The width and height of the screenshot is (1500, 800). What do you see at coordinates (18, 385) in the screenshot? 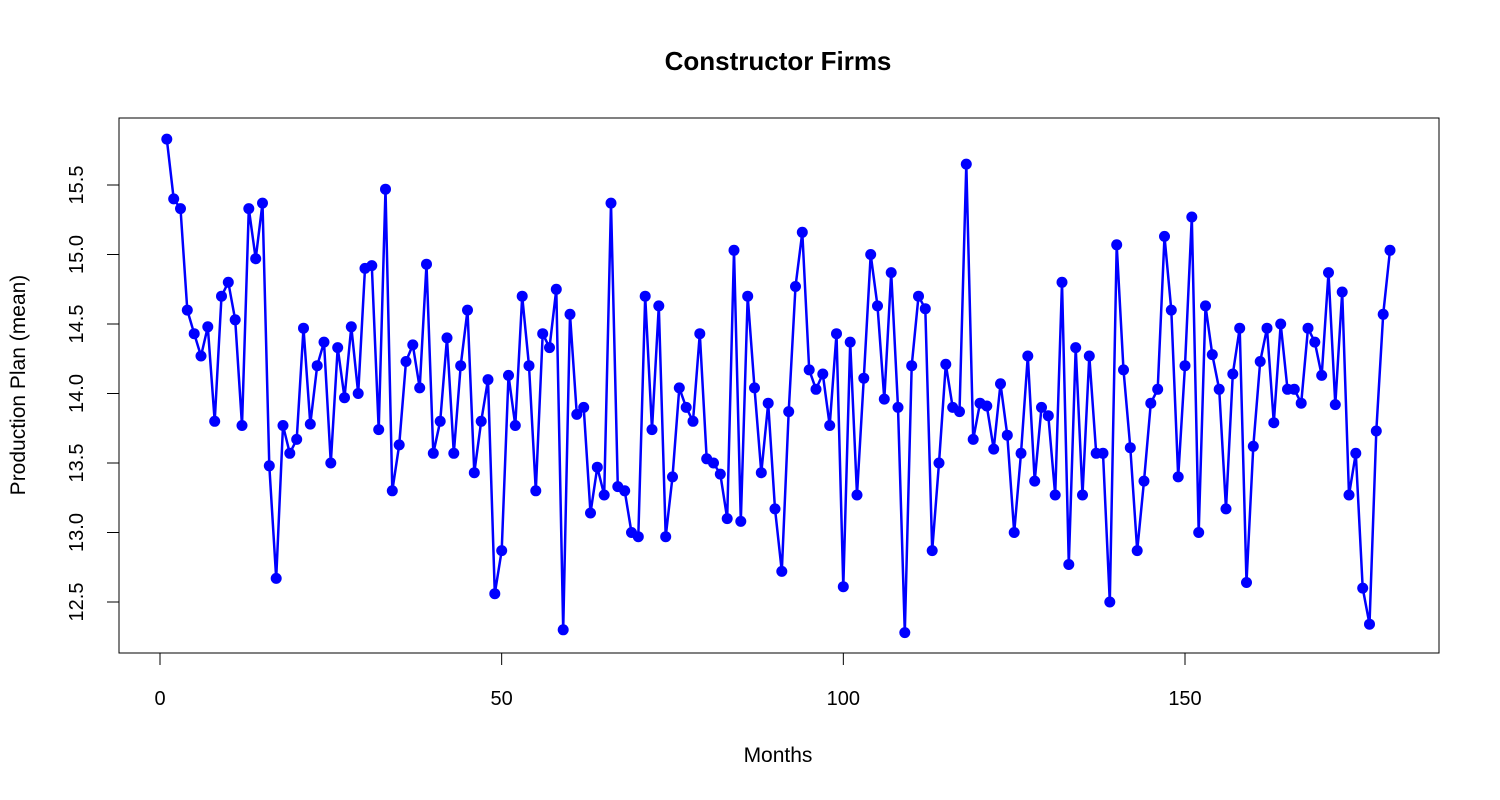
I see `y-axis-label: Production Plan (mean)` at bounding box center [18, 385].